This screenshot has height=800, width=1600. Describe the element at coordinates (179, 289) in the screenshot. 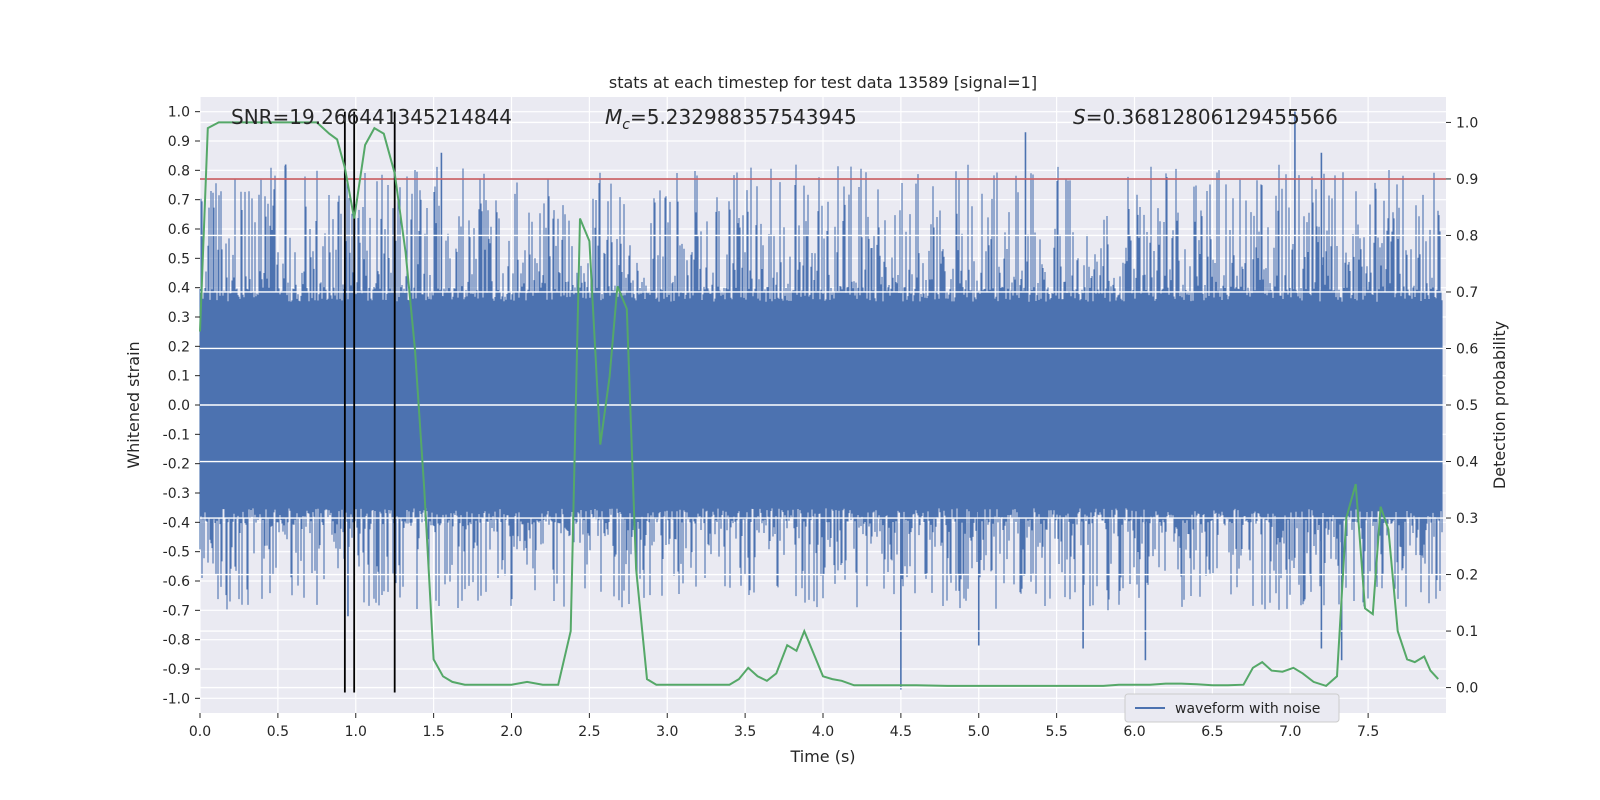

I see `left-tick-label: 0.4` at that location.